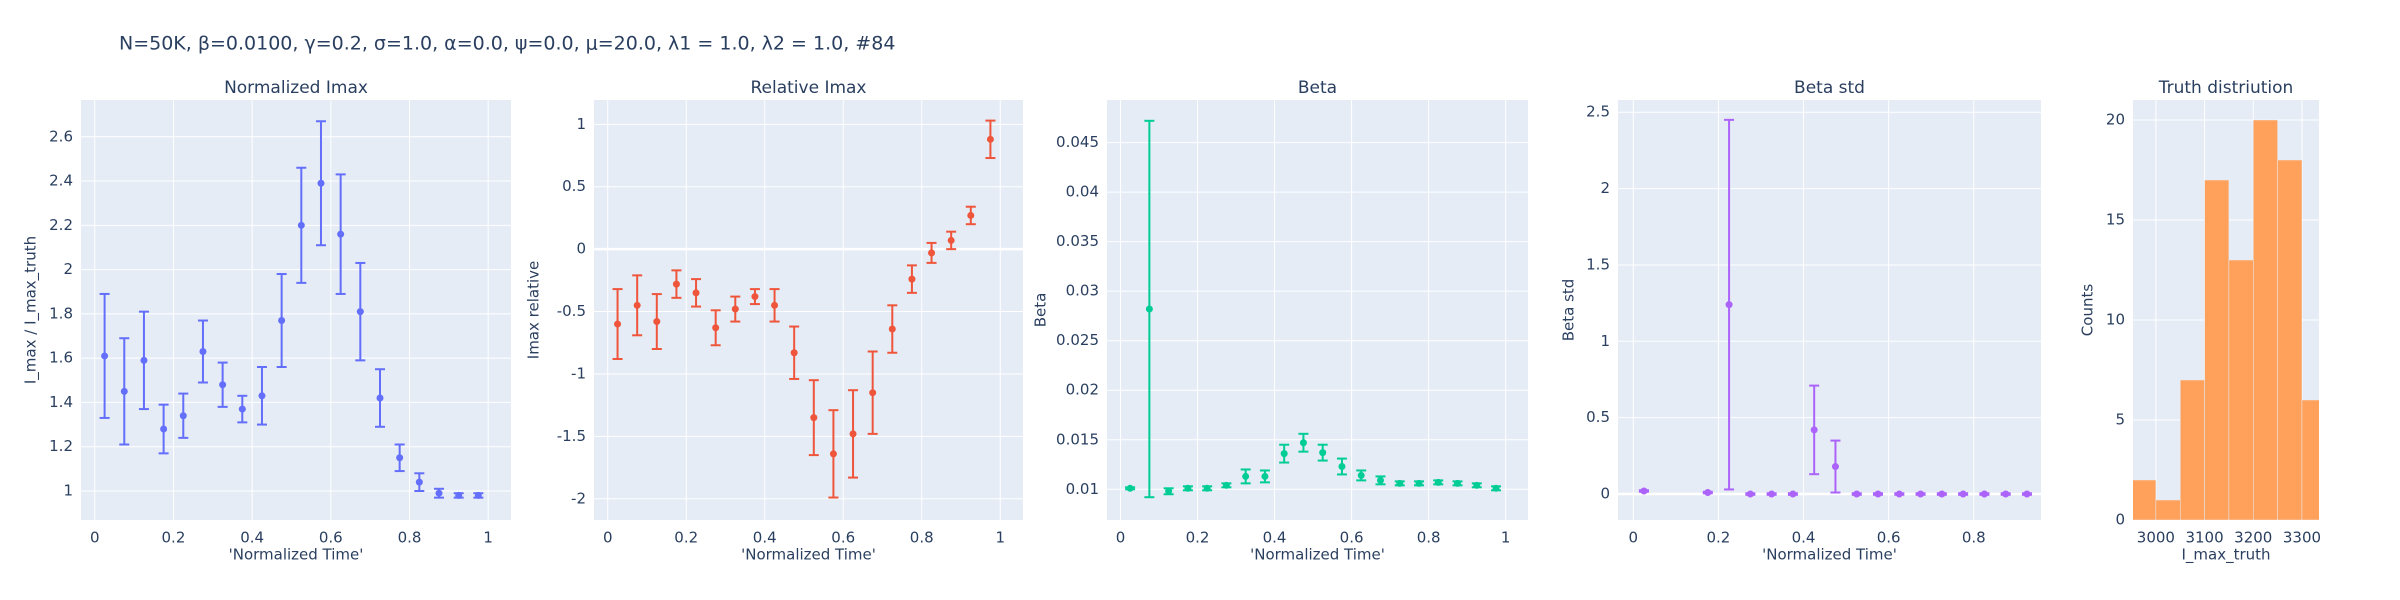 This screenshot has width=2400, height=600. Describe the element at coordinates (1605, 188) in the screenshot. I see `y-tick-label: 2` at that location.